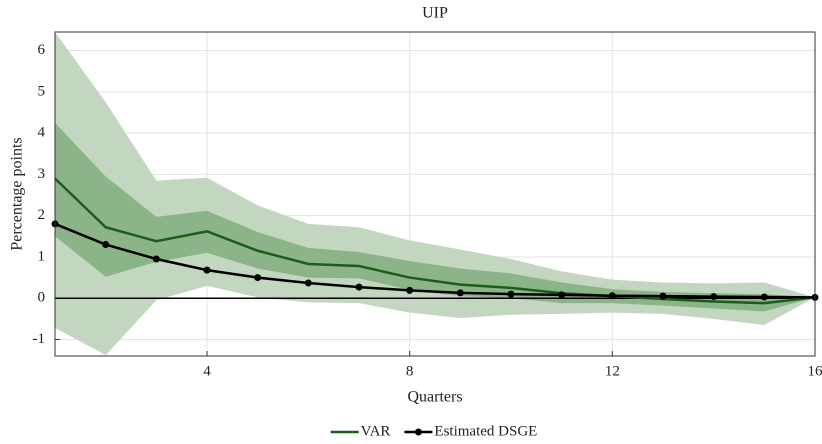  Describe the element at coordinates (410, 371) in the screenshot. I see `x-tick-label: 8` at that location.